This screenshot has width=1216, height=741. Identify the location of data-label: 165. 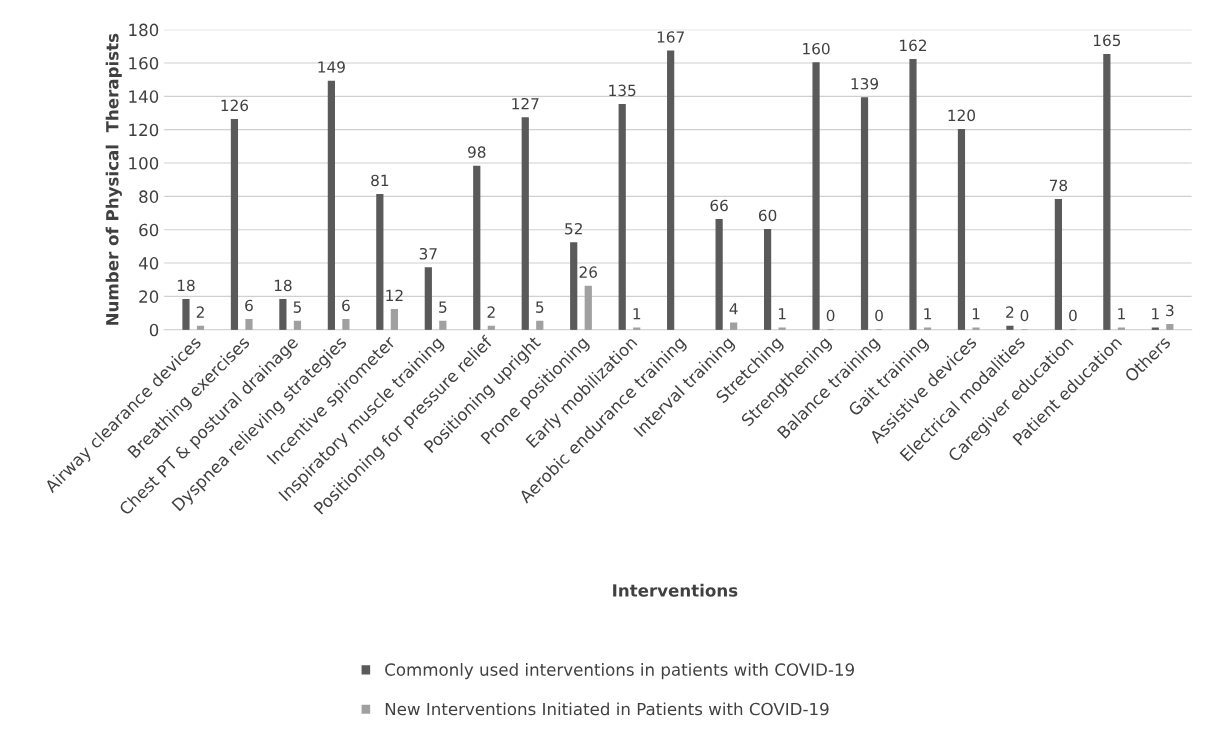
(1107, 40).